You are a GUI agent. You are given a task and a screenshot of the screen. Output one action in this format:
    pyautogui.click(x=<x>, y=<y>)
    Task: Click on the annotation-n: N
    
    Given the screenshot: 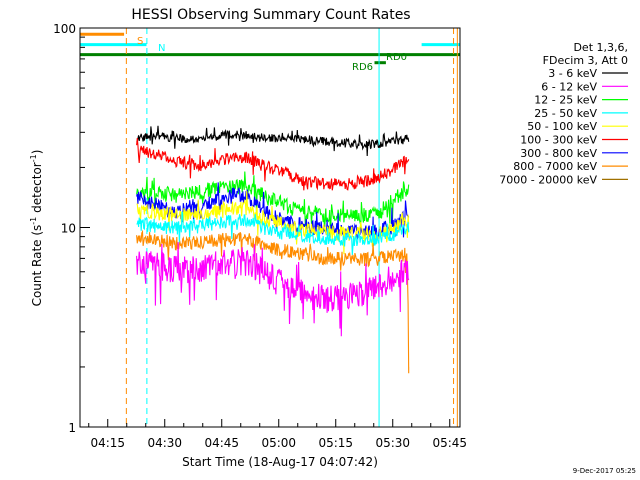 What is the action you would take?
    pyautogui.click(x=161, y=48)
    